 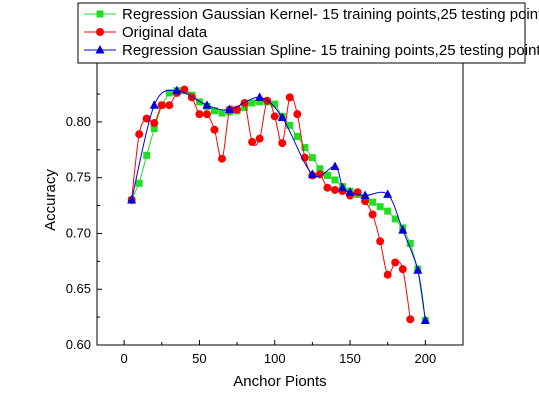 I want to click on legend-box, so click(x=301, y=33).